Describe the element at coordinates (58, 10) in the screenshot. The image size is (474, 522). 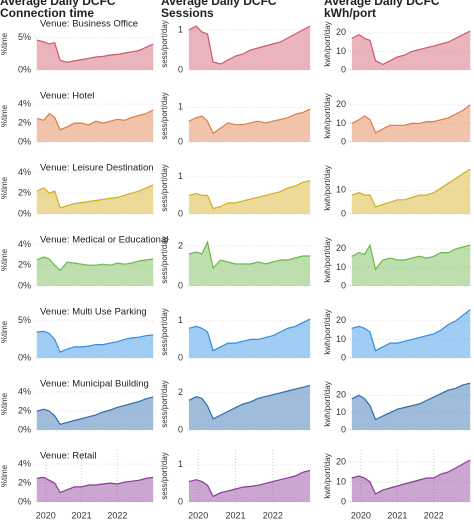
I see `column-title: Average Daily DCFC Connection time` at that location.